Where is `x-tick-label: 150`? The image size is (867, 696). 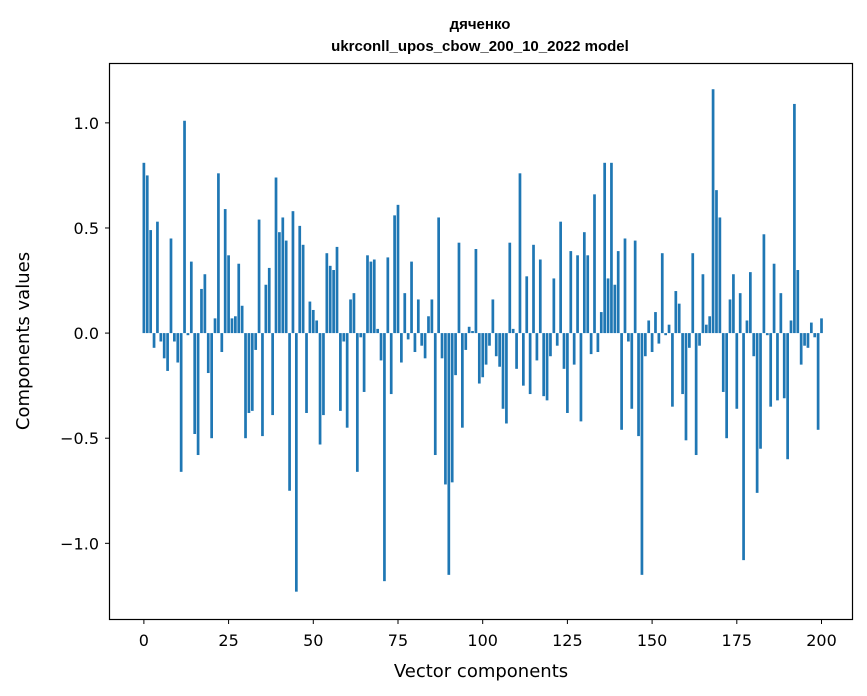
x-tick-label: 150 is located at coordinates (652, 640).